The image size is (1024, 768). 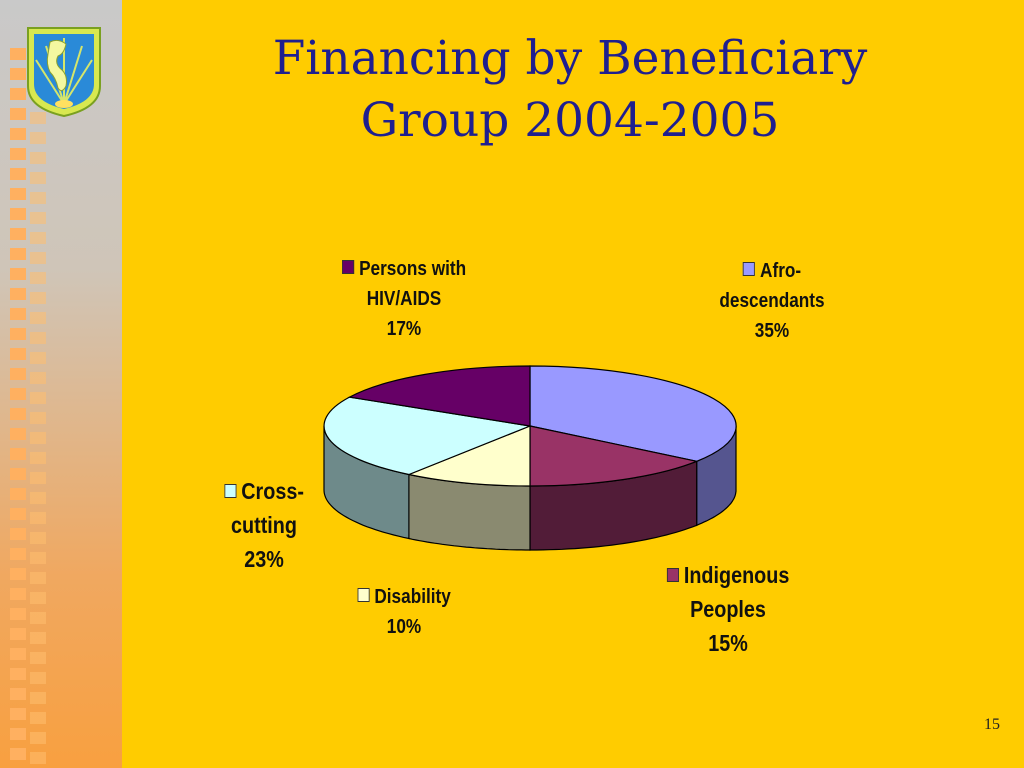 What do you see at coordinates (570, 90) in the screenshot?
I see `slide-title: Financing by Beneficiary Group 2004-2005` at bounding box center [570, 90].